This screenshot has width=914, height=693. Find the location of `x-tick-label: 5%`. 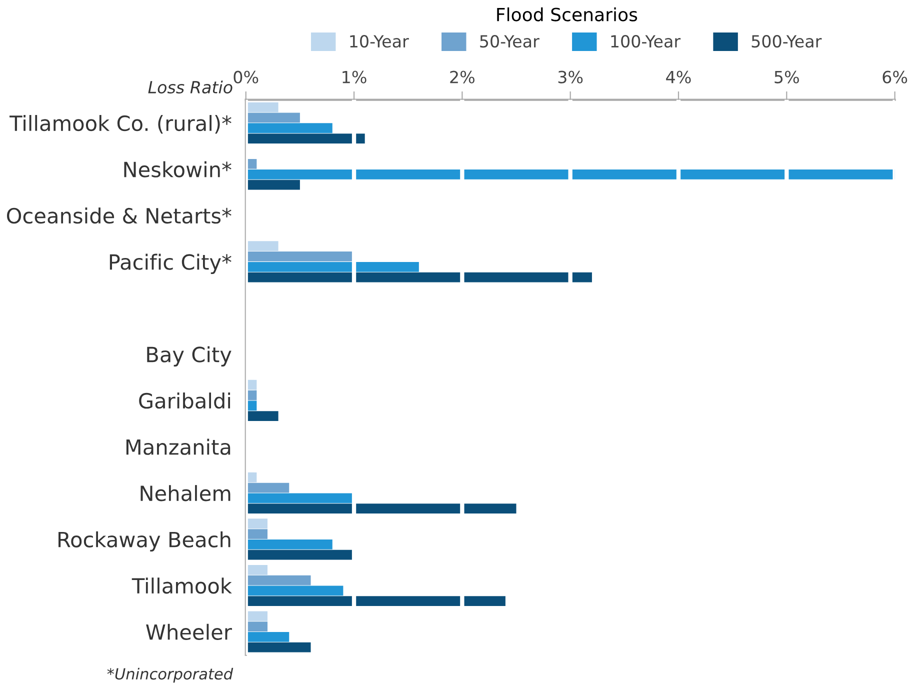

x-tick-label: 5% is located at coordinates (786, 77).